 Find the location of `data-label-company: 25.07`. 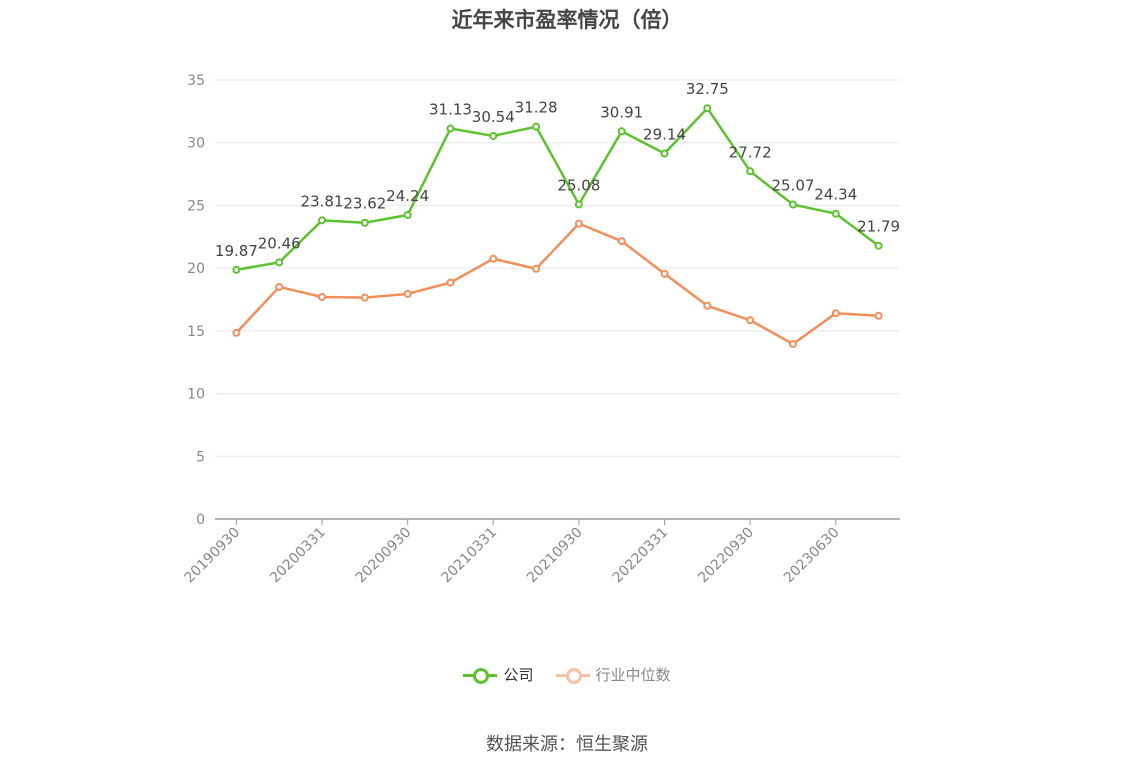

data-label-company: 25.07 is located at coordinates (792, 186).